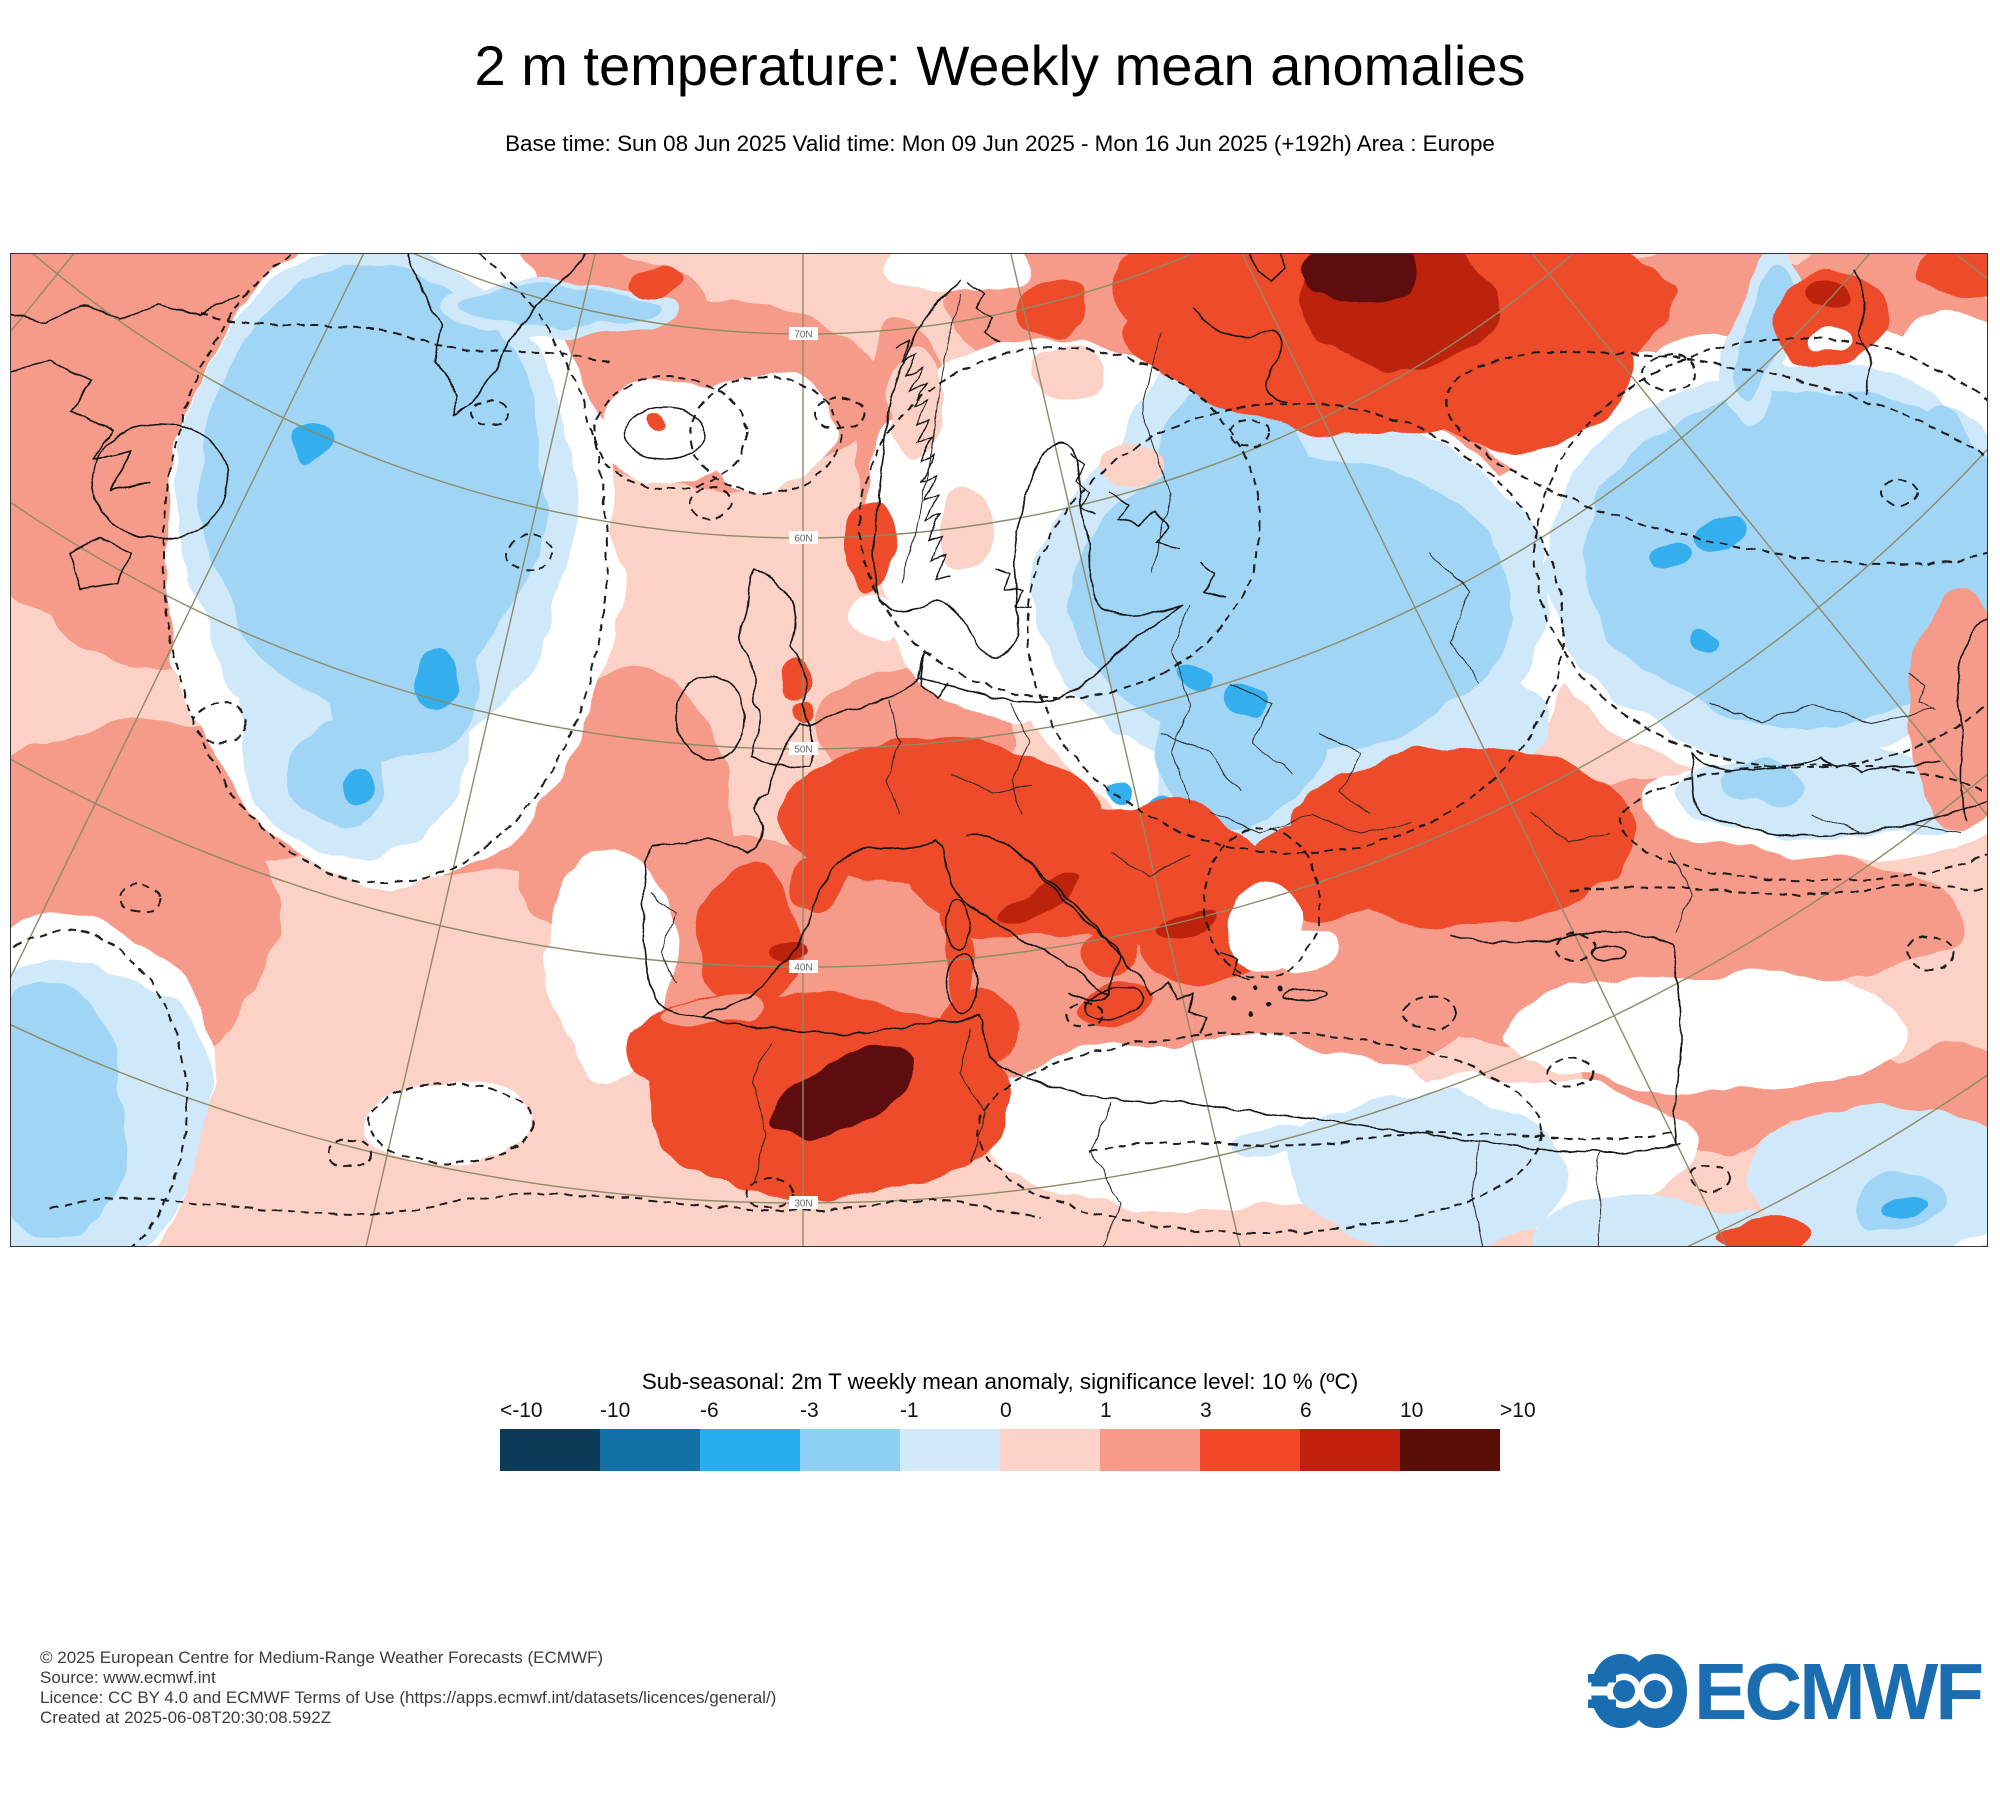  What do you see at coordinates (803, 1204) in the screenshot?
I see `svg-text: 30N` at bounding box center [803, 1204].